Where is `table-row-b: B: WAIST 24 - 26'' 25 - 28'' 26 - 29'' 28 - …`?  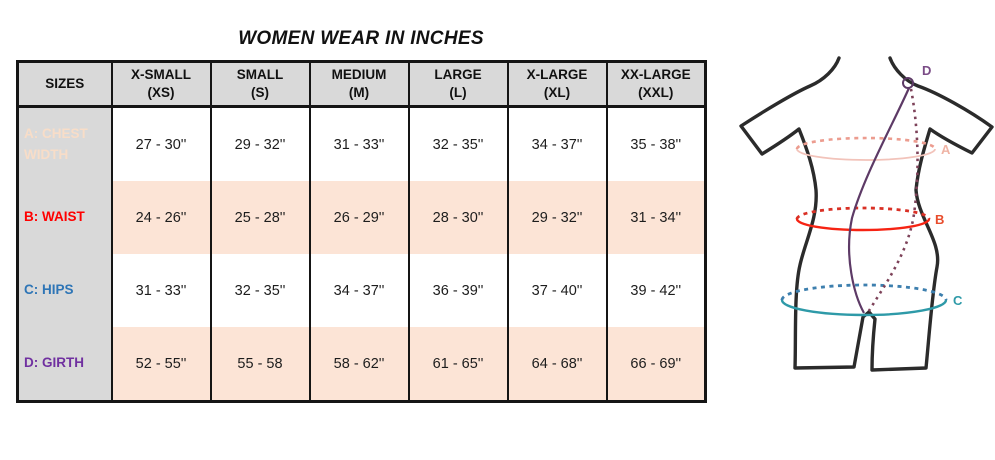
table-row-b: B: WAIST 24 - 26'' 25 - 28'' 26 - 29'' 28 - … is located at coordinates (361, 217).